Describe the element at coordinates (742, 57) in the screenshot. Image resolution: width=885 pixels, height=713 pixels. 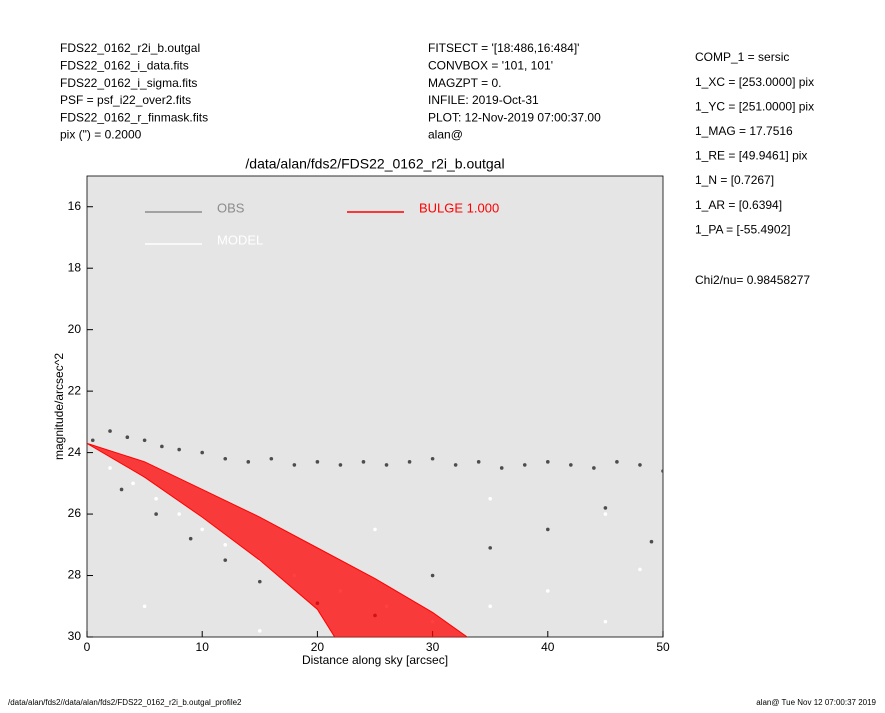
I see `param-line: COMP_1 = sersic` at that location.